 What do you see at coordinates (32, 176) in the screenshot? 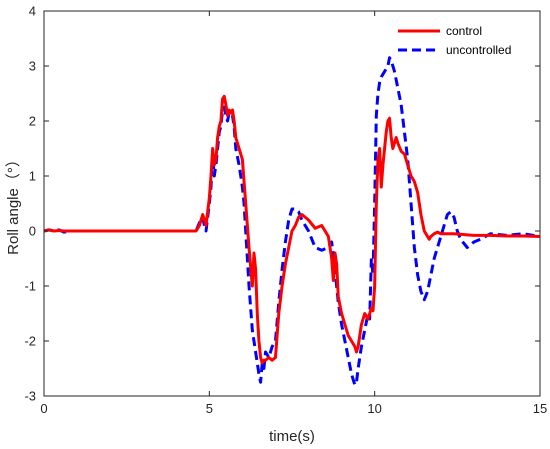
I see `y-tick-label: 1` at bounding box center [32, 176].